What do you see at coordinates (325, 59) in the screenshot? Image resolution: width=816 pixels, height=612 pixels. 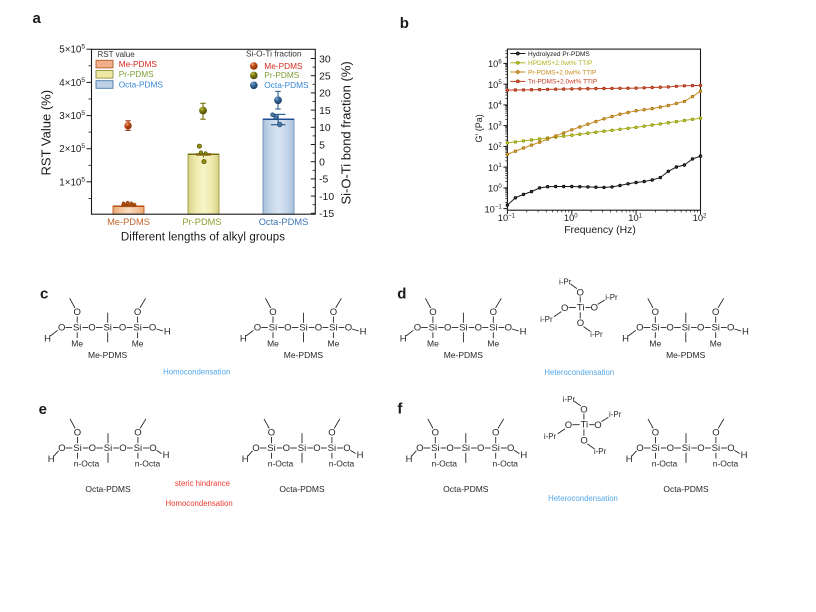 I see `svg-text: 30` at bounding box center [325, 59].